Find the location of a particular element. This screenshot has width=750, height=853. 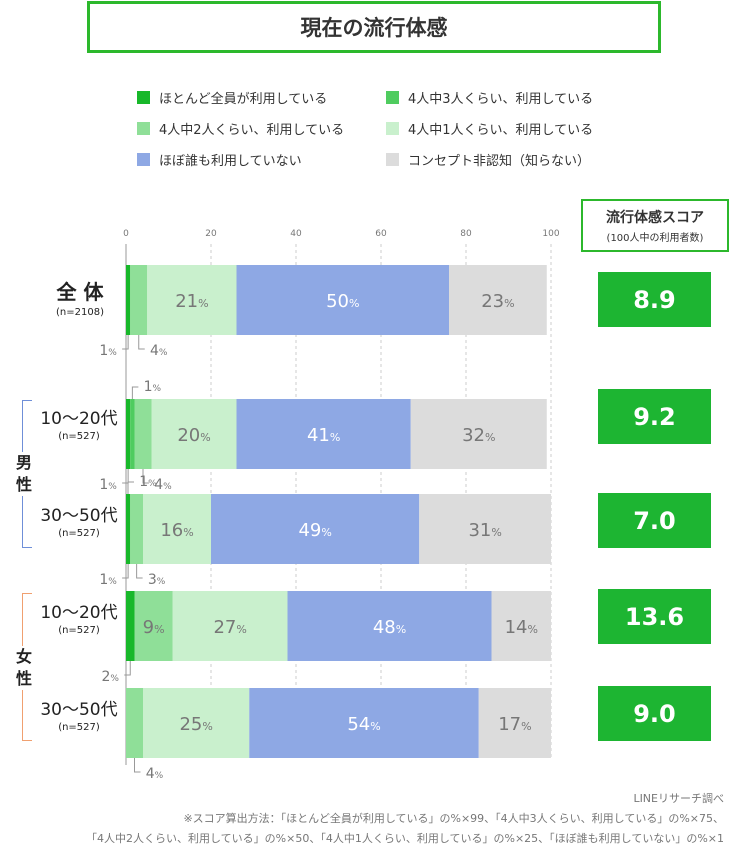

x-tick-label: 40 is located at coordinates (296, 234).